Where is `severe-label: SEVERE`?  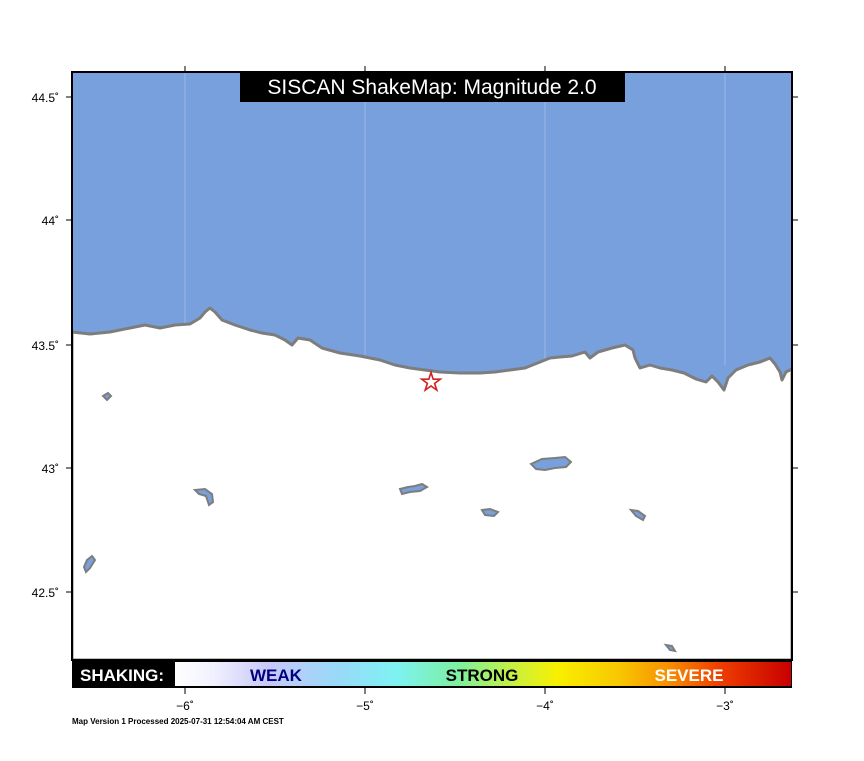
severe-label: SEVERE is located at coordinates (689, 675).